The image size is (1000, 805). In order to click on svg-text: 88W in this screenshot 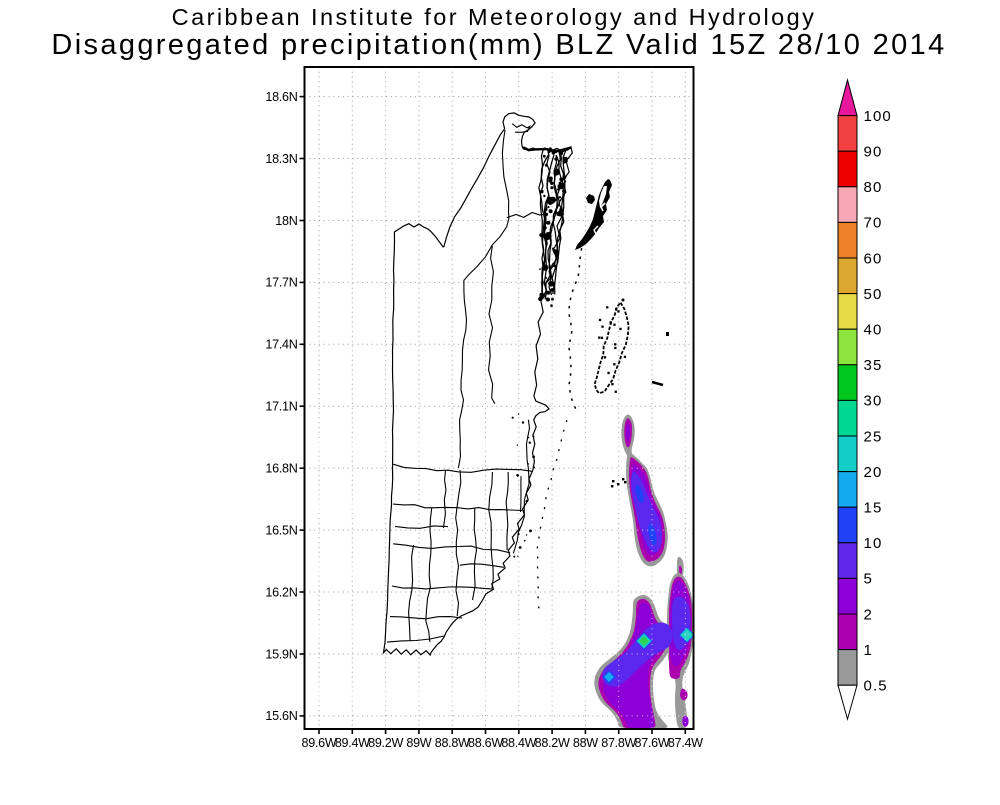, I will do `click(585, 743)`.